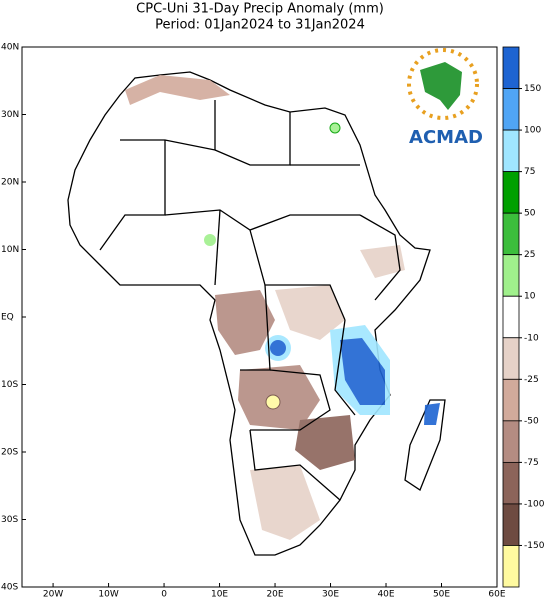 The height and width of the screenshot is (600, 547). What do you see at coordinates (385, 595) in the screenshot?
I see `x-tick-label: 40E` at bounding box center [385, 595].